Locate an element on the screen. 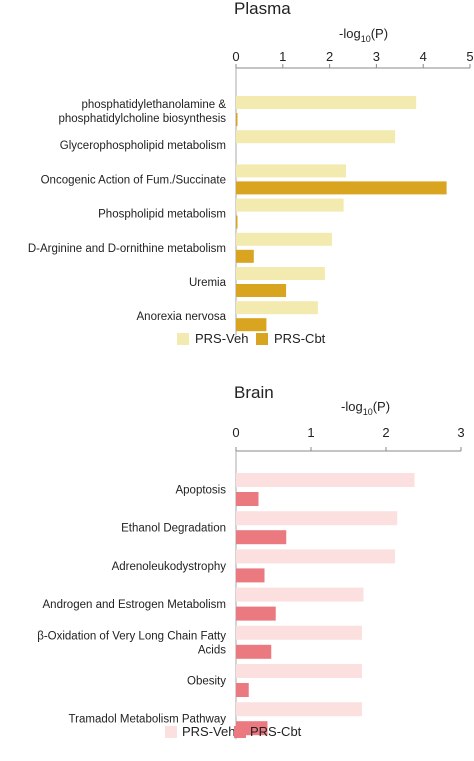 The width and height of the screenshot is (474, 761). brain-category-label: Adrenoleukodystrophy is located at coordinates (169, 567).